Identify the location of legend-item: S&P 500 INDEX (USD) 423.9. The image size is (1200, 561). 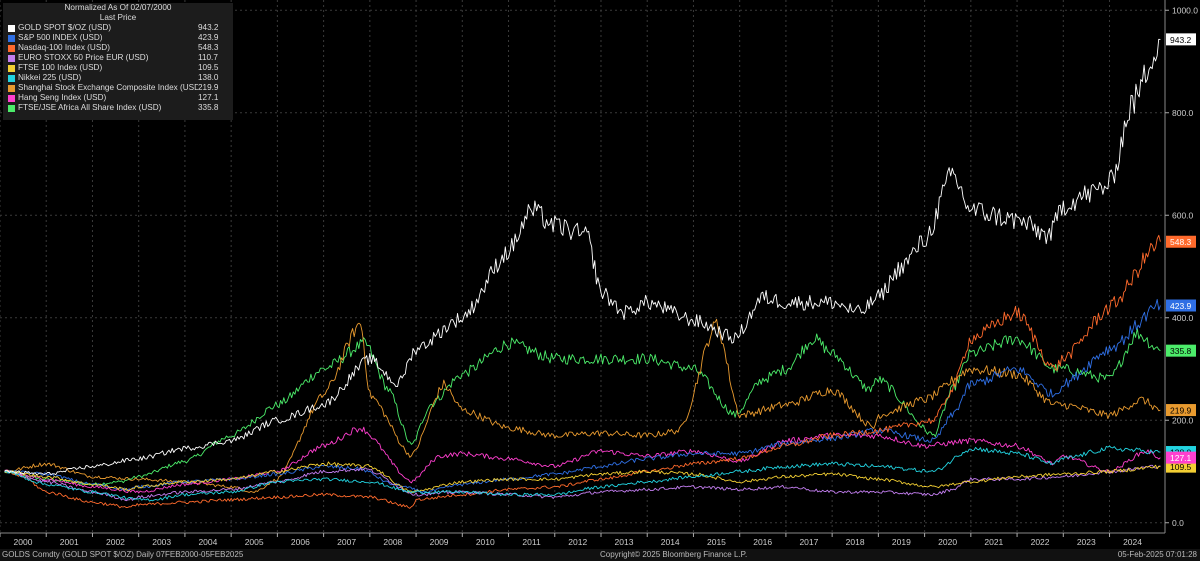
(118, 38).